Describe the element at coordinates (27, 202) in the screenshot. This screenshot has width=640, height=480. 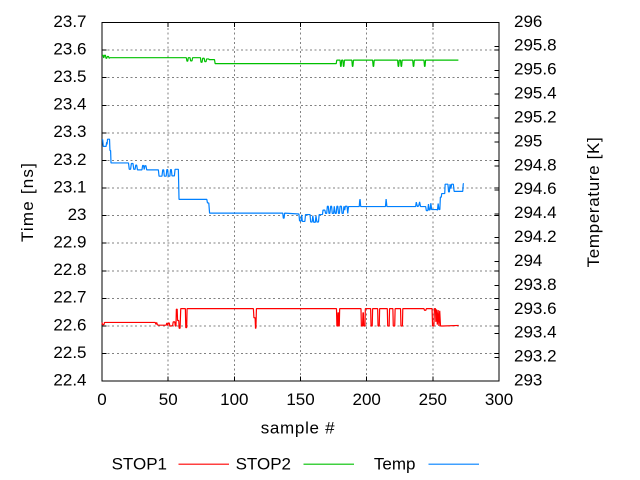
I see `svg-text: Time [ns]` at that location.